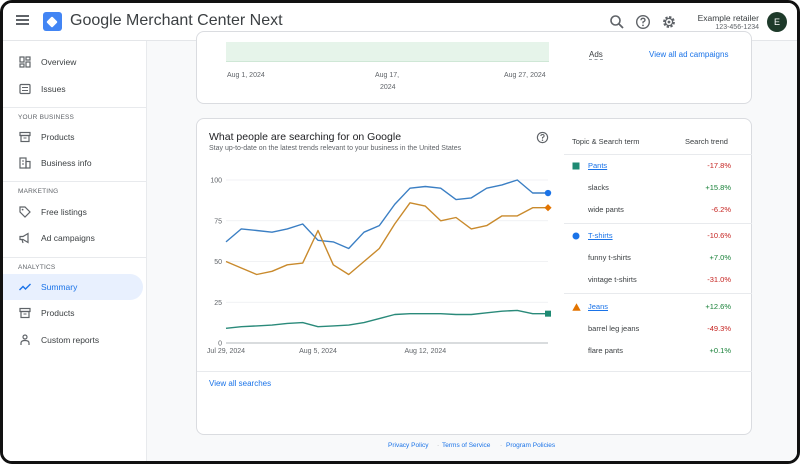  I want to click on section-label-your-business: YOUR BUSINESS, so click(46, 117).